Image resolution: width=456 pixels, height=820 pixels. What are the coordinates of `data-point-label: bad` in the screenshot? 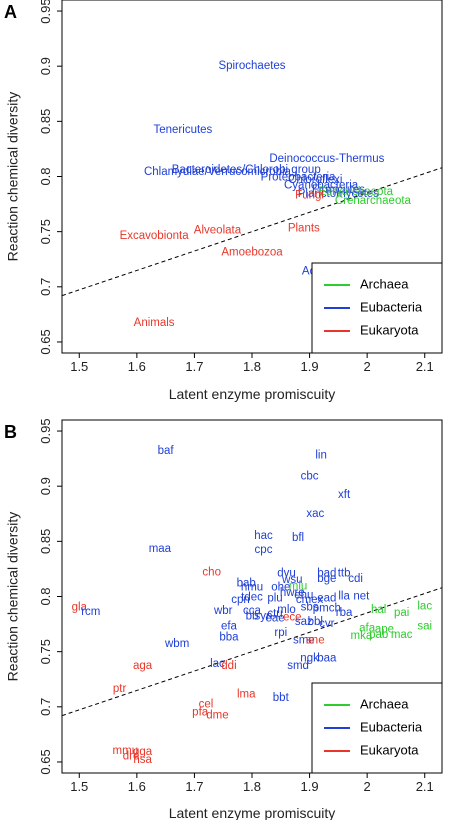 It's located at (326, 573).